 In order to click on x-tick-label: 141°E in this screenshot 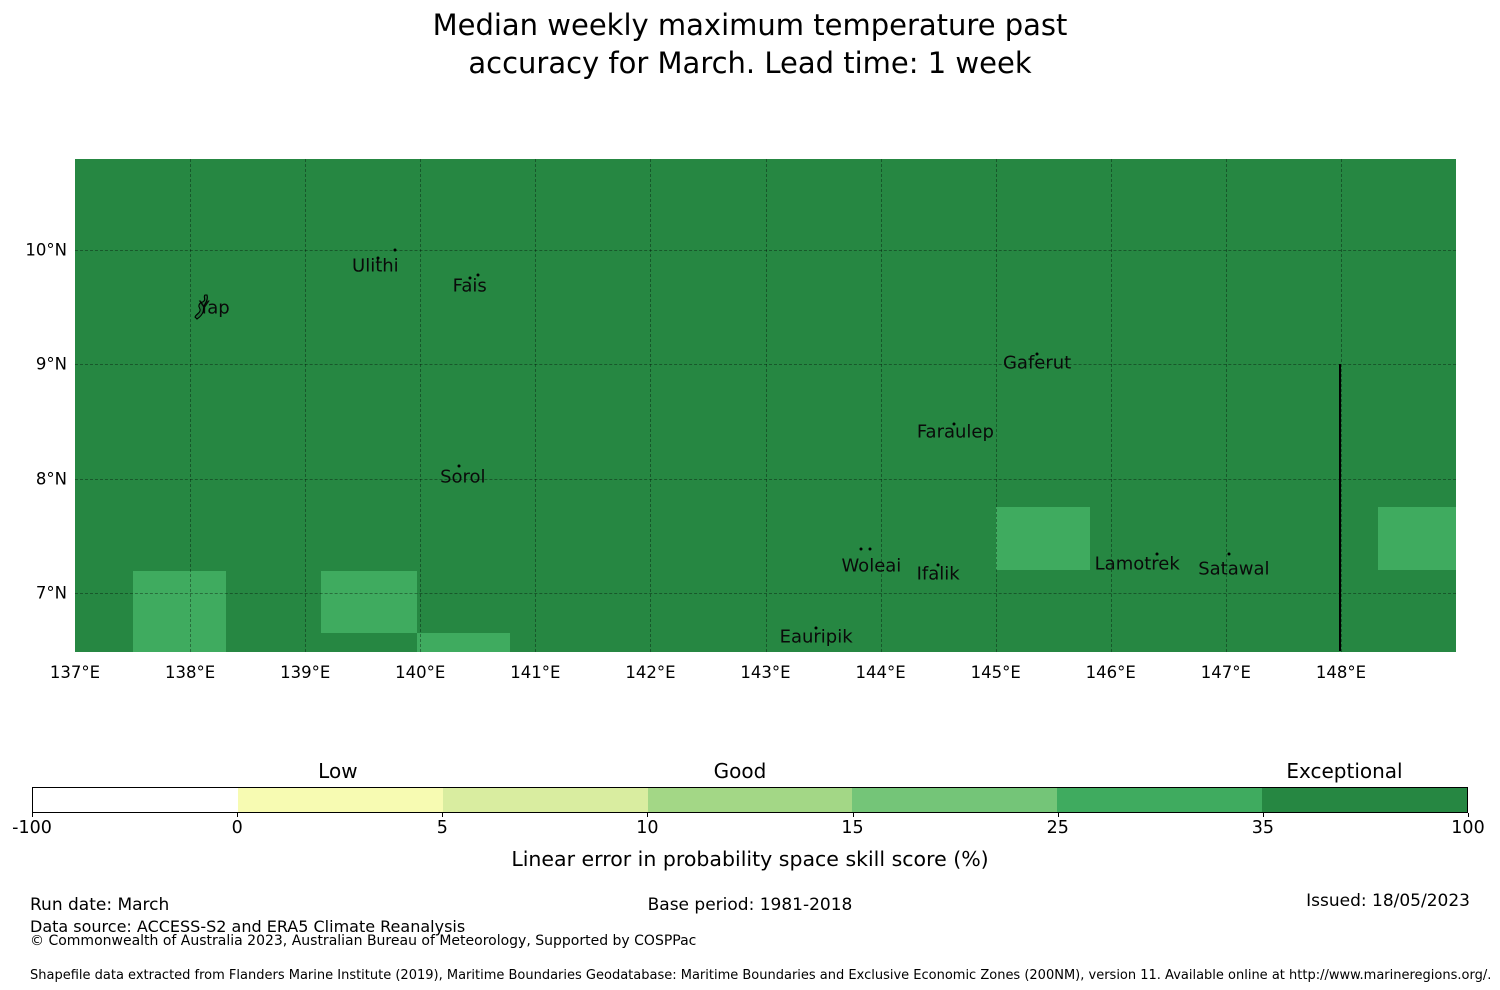, I will do `click(535, 672)`.